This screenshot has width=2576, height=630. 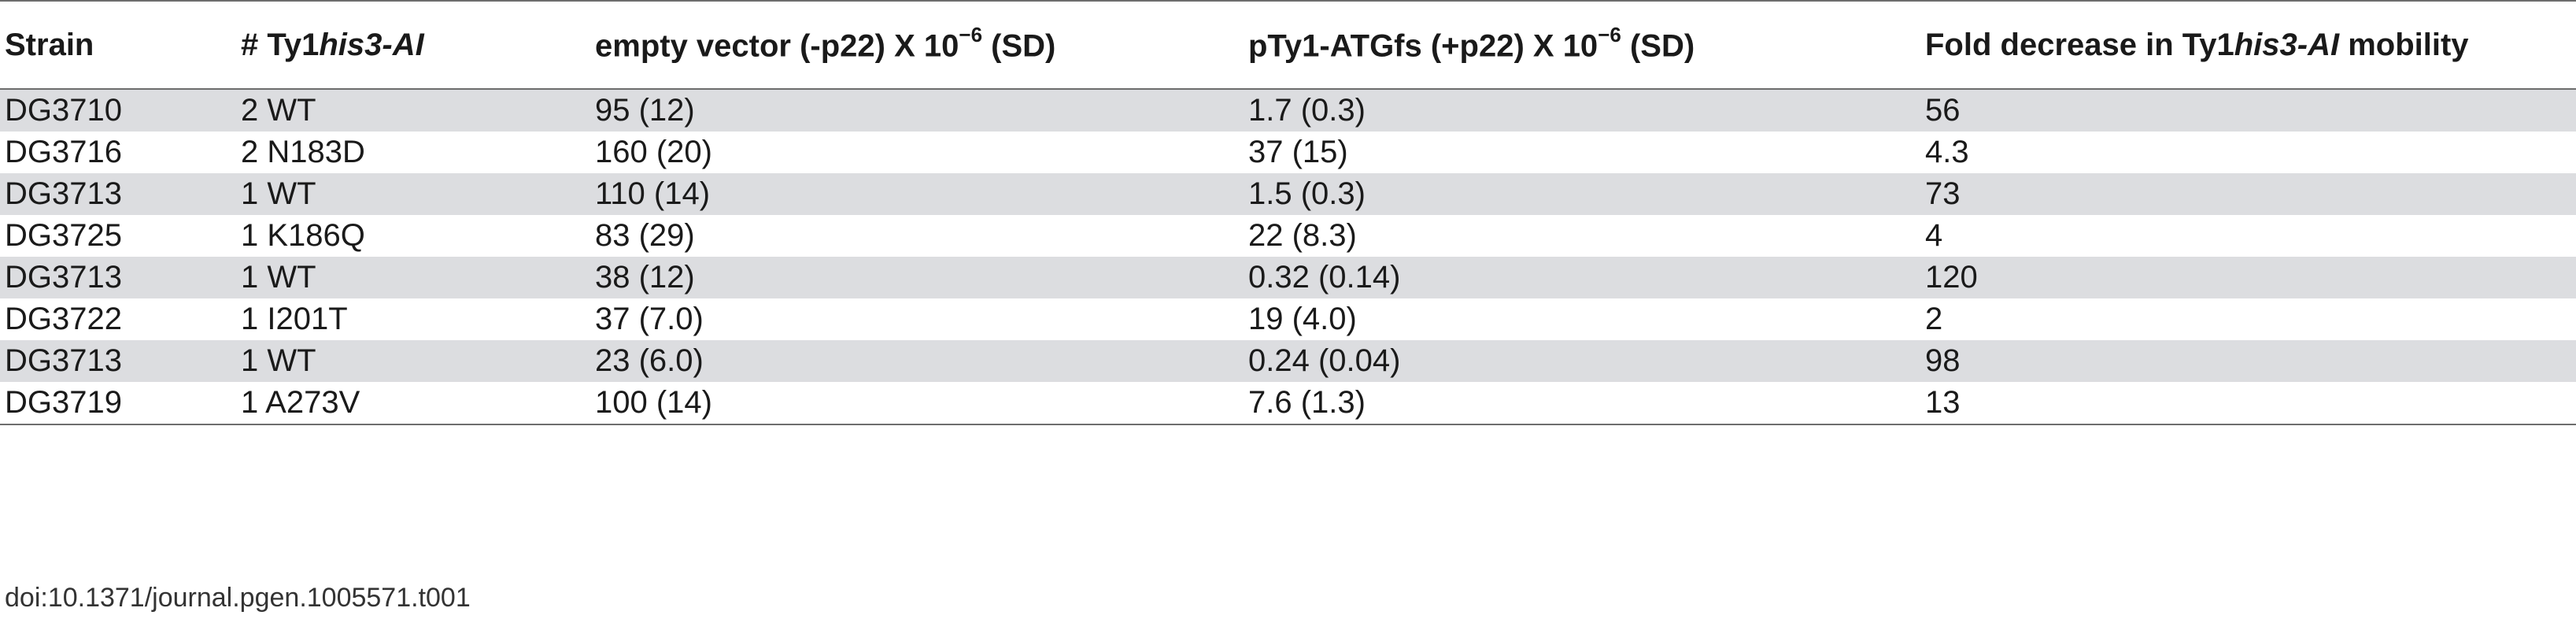 What do you see at coordinates (2248, 277) in the screenshot?
I see `cell-fold-decrease: 120` at bounding box center [2248, 277].